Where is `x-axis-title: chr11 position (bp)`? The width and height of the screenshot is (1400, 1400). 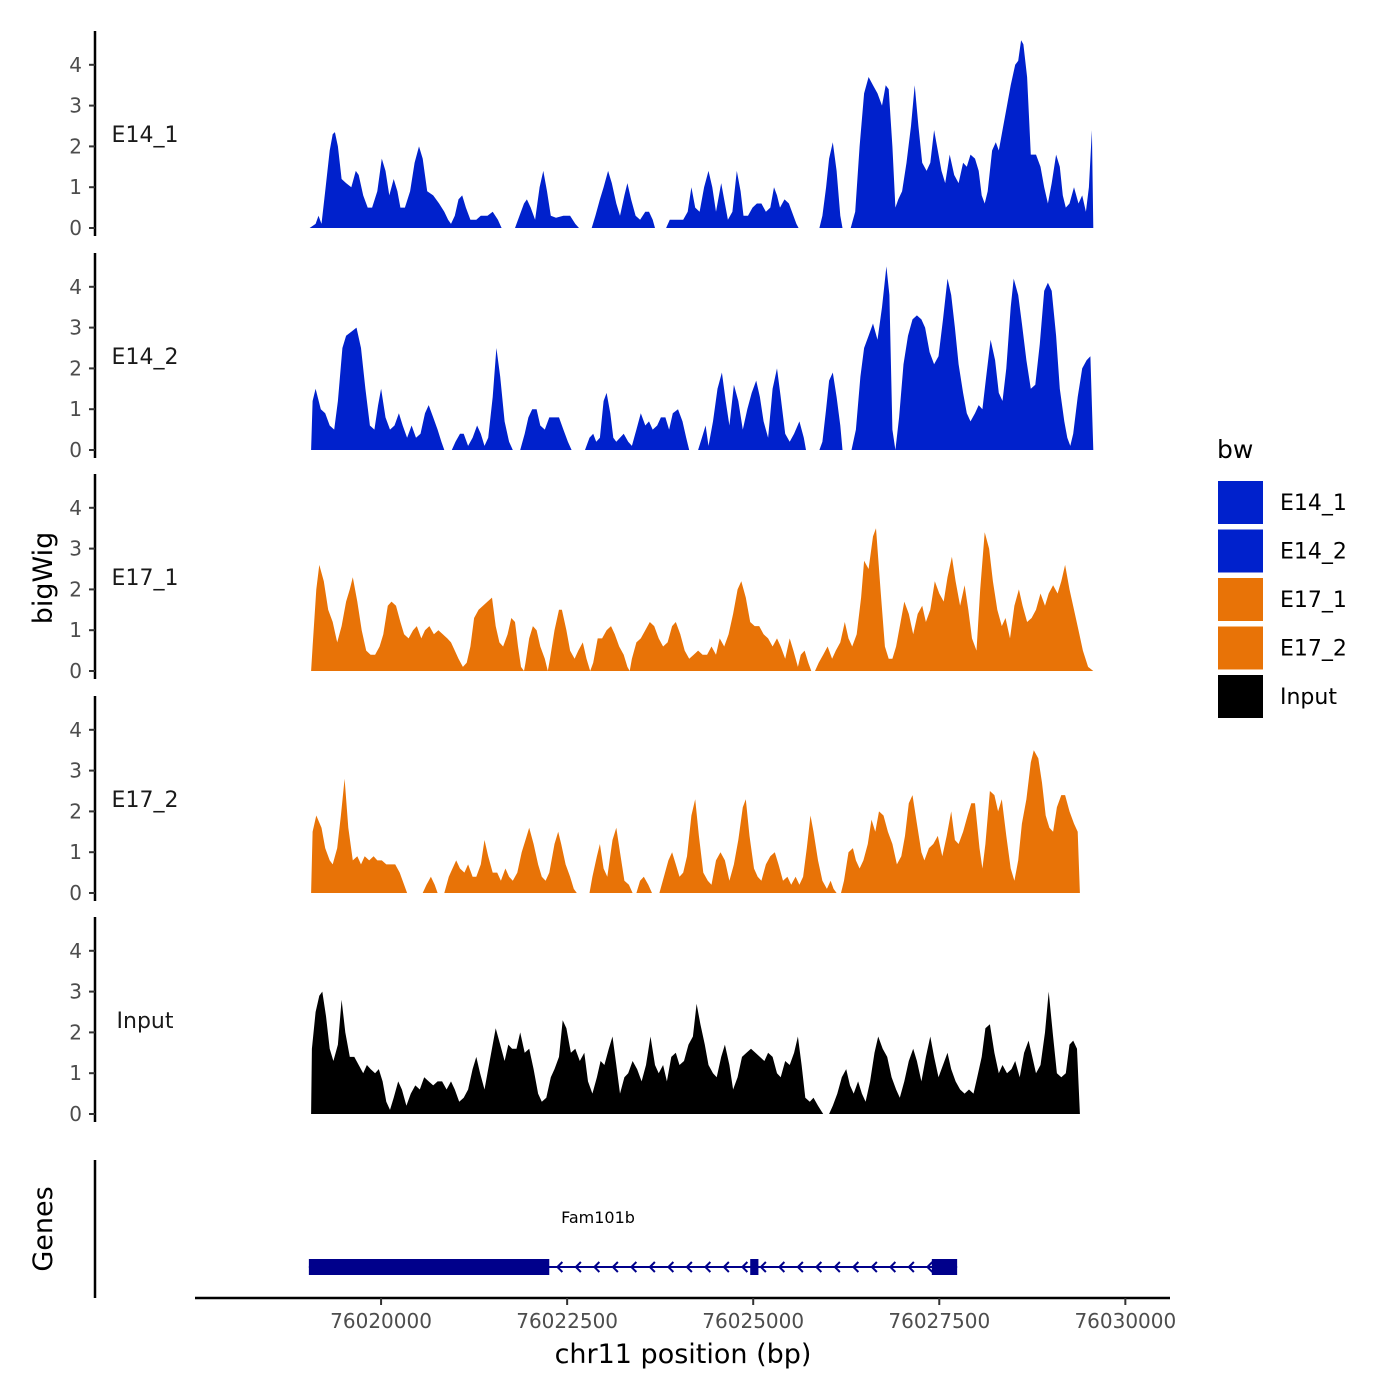
x-axis-title: chr11 position (bp) is located at coordinates (683, 1354).